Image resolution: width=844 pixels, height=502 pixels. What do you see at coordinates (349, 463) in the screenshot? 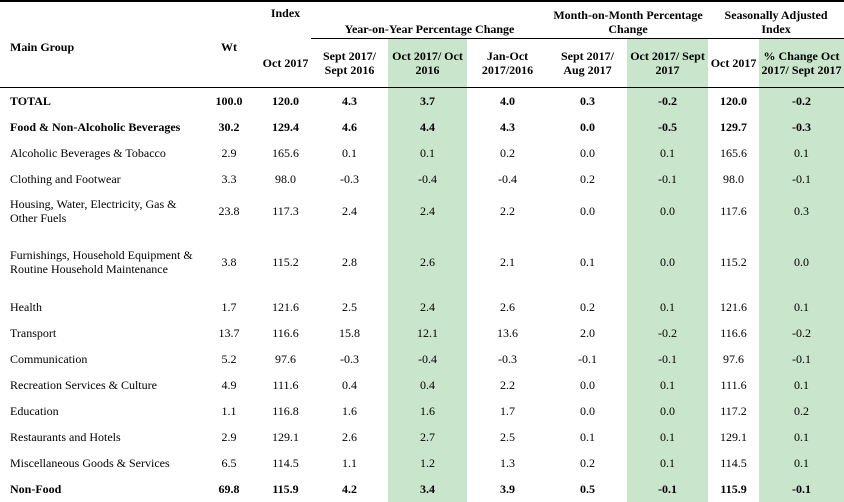
I see `value-cell: 1.1` at bounding box center [349, 463].